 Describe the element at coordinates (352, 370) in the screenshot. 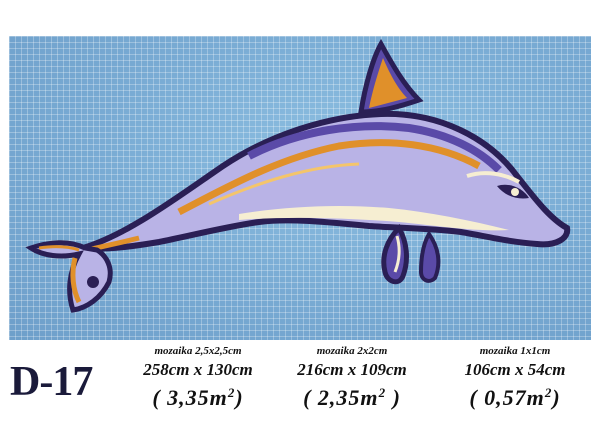

I see `dimensions: 216cm x 109cm` at that location.